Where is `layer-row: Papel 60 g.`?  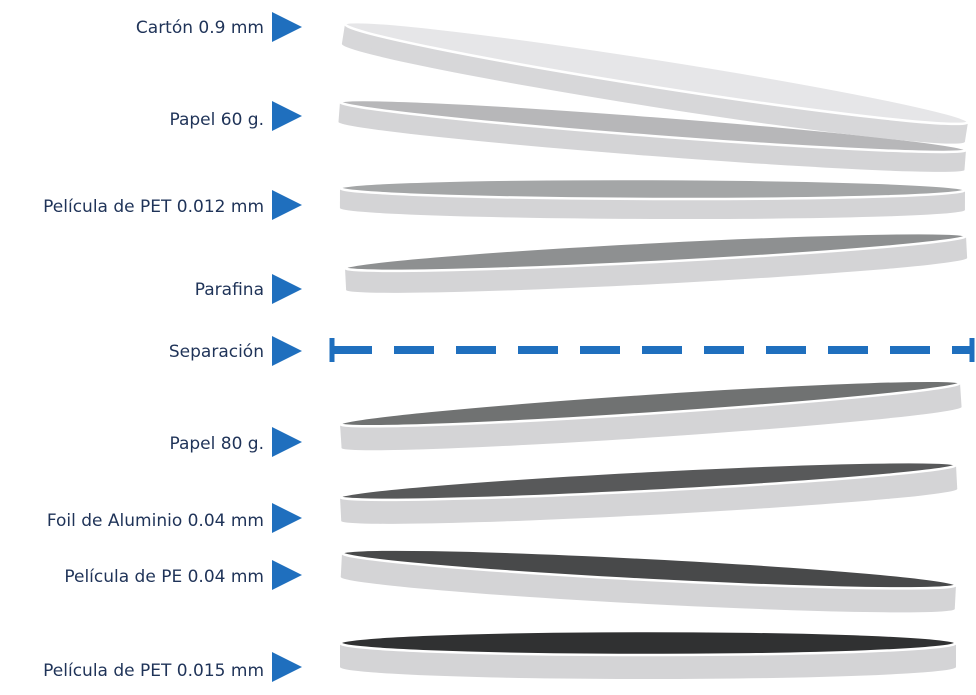 layer-row: Papel 60 g. is located at coordinates (235, 116).